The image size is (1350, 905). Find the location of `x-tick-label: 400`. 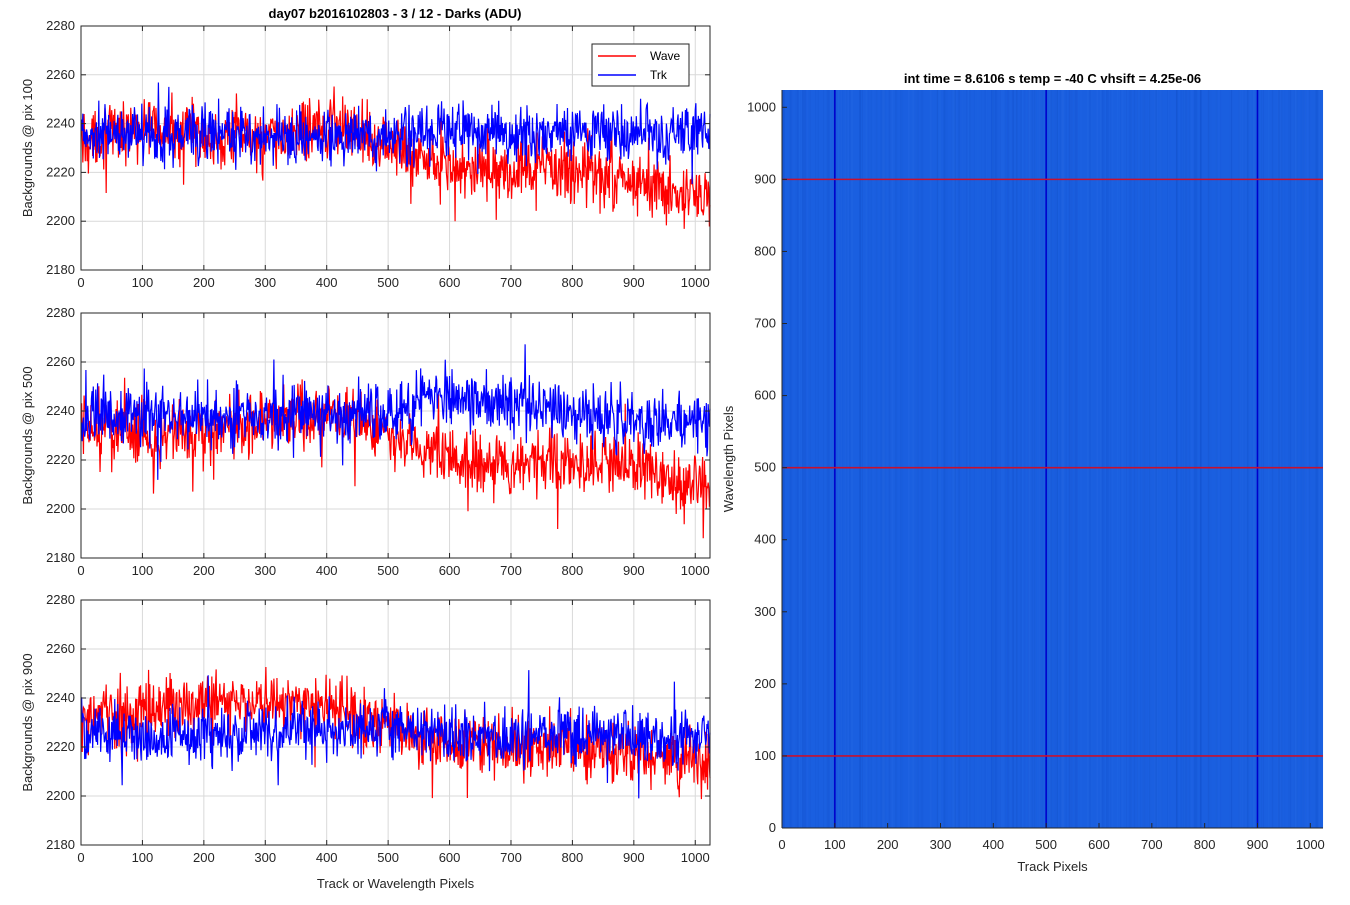

x-tick-label: 400 is located at coordinates (327, 857).